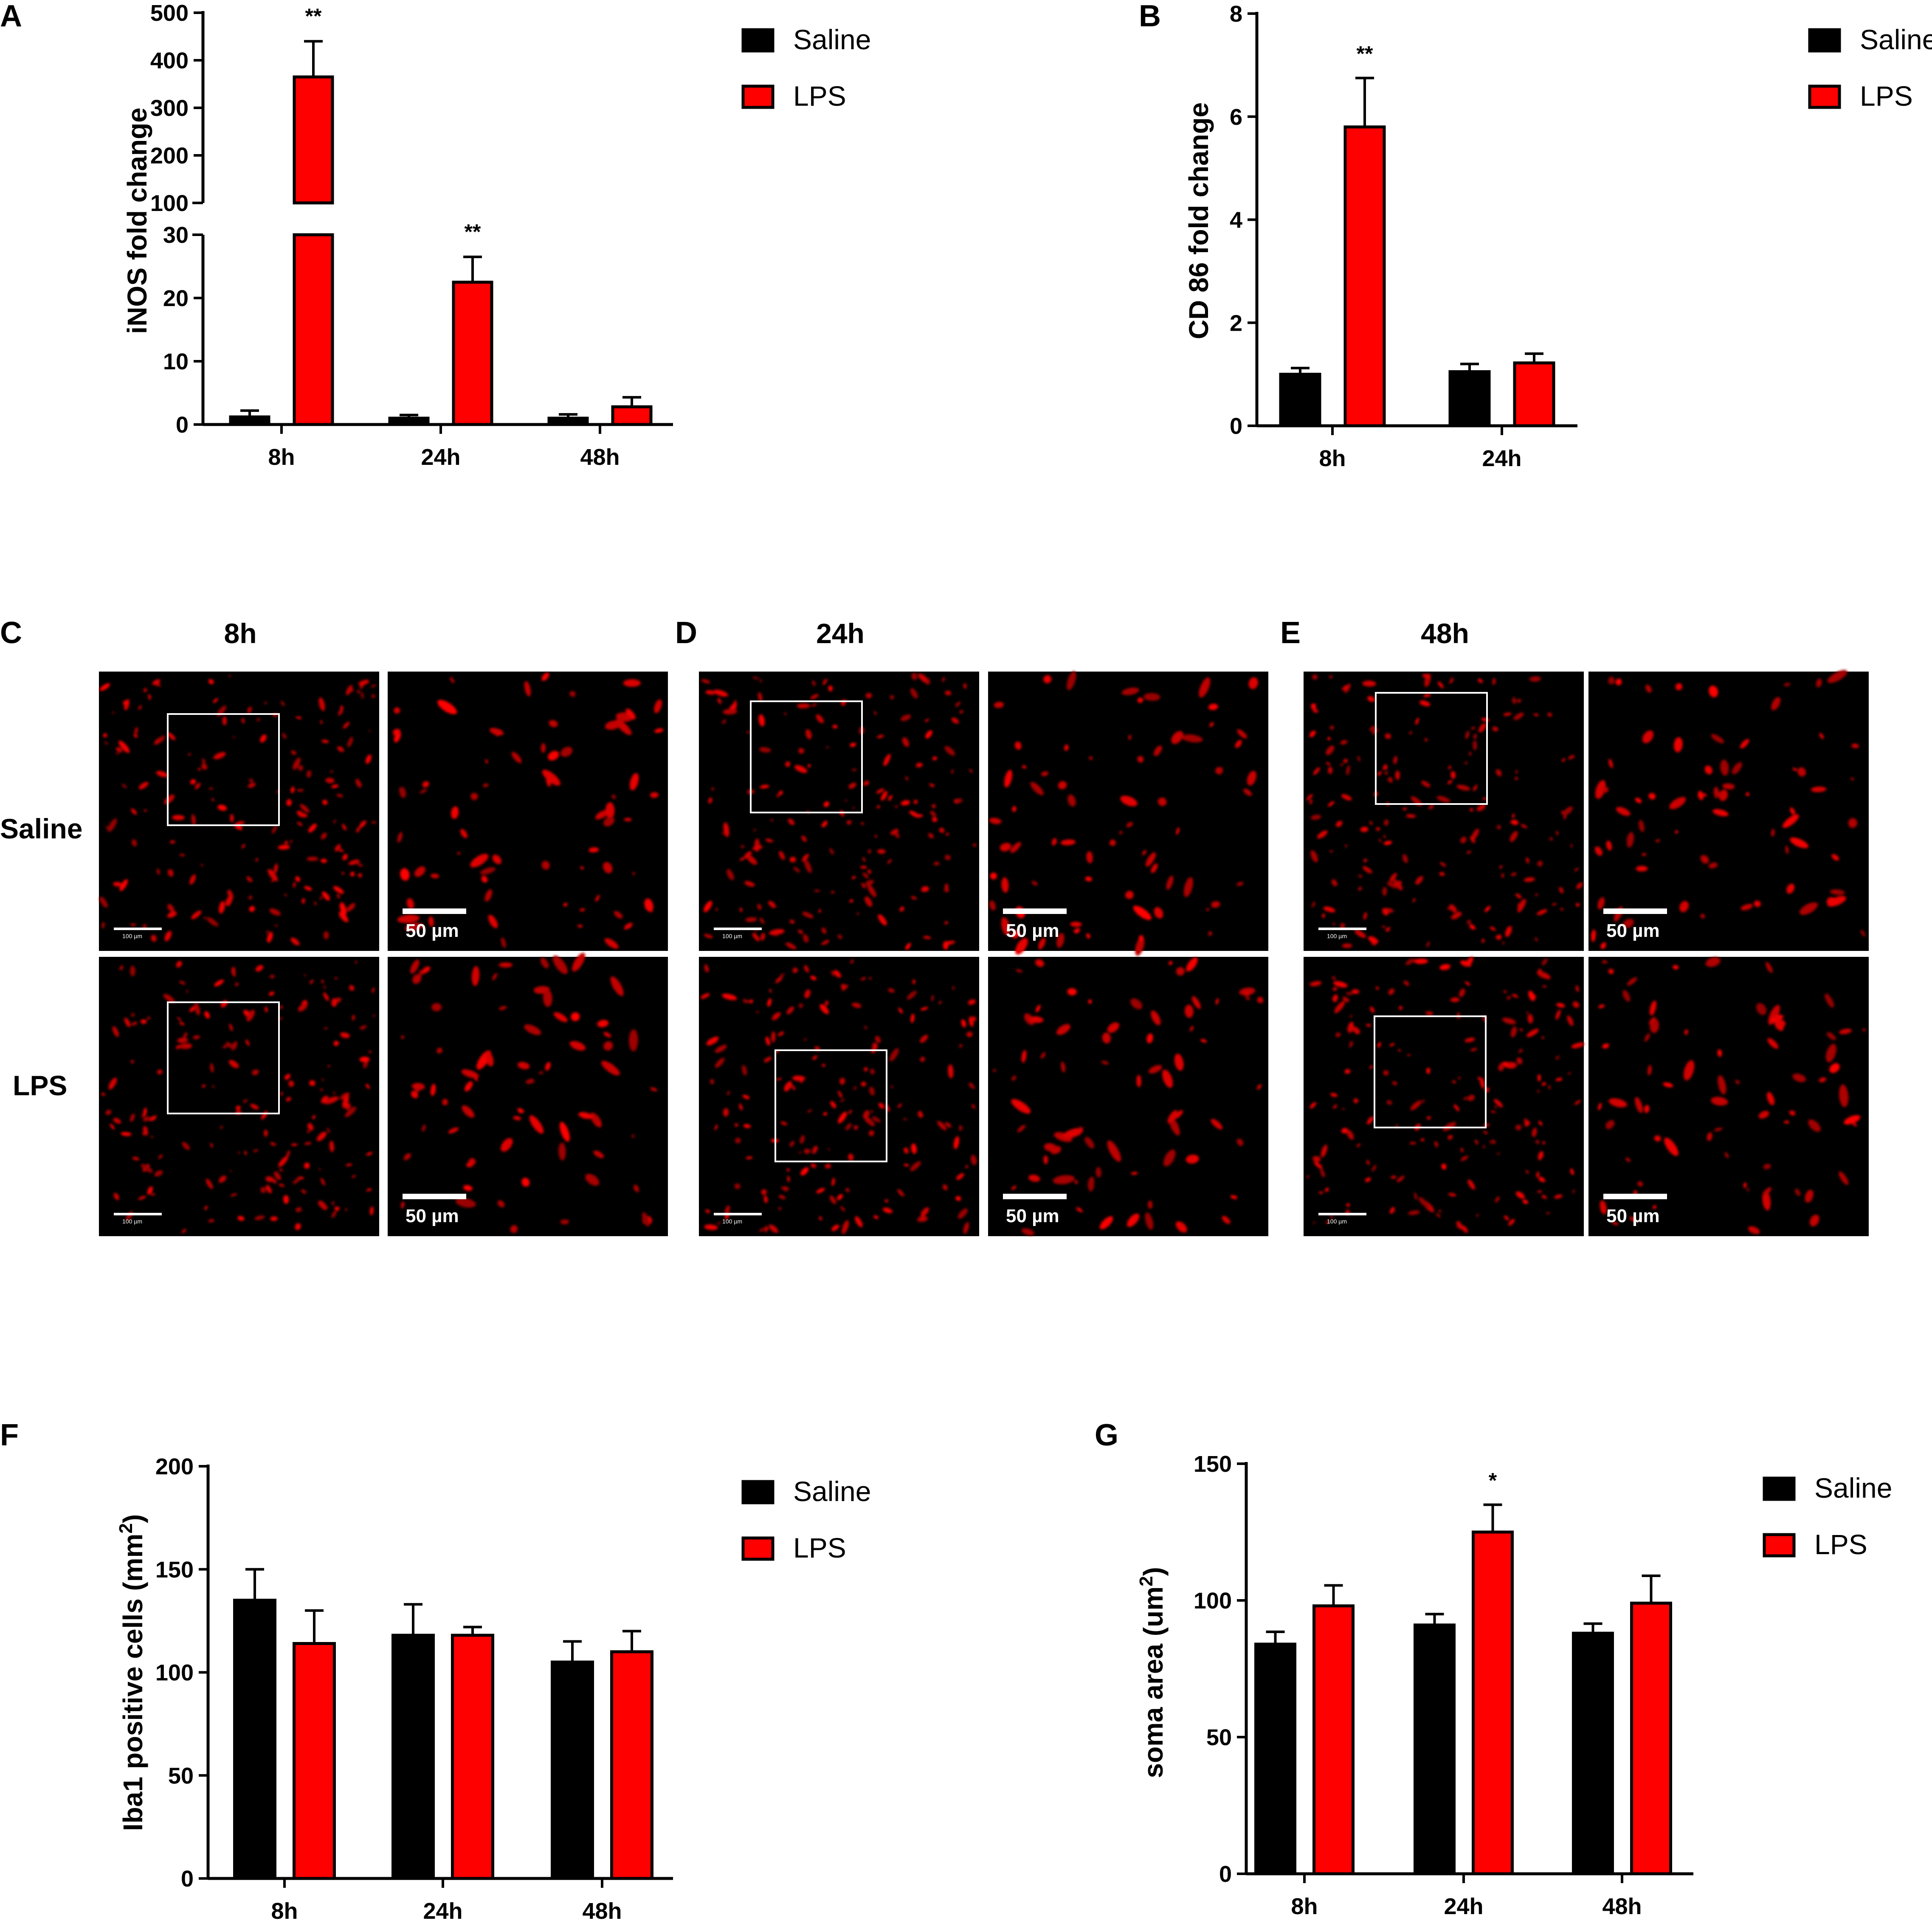  I want to click on significance-mark: *, so click(1493, 1481).